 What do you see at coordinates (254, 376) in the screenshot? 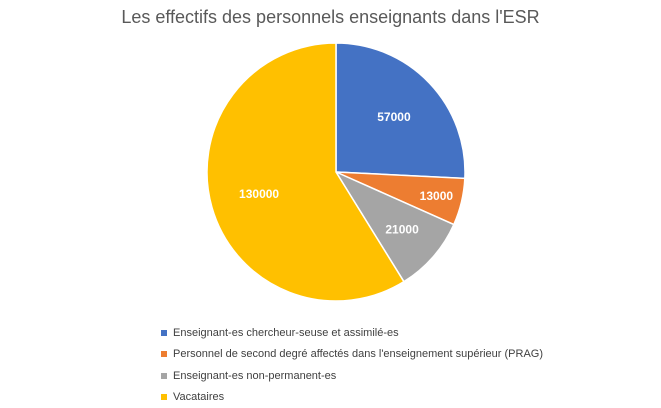
I see `legend-label-3: Enseignant-es non-permanent-es` at bounding box center [254, 376].